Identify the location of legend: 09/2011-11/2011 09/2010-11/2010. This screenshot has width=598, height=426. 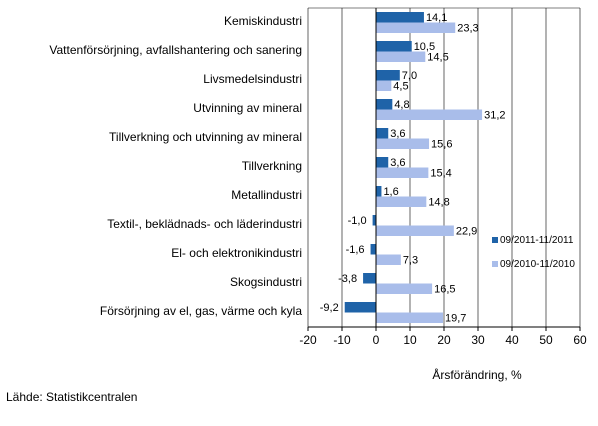
(533, 252).